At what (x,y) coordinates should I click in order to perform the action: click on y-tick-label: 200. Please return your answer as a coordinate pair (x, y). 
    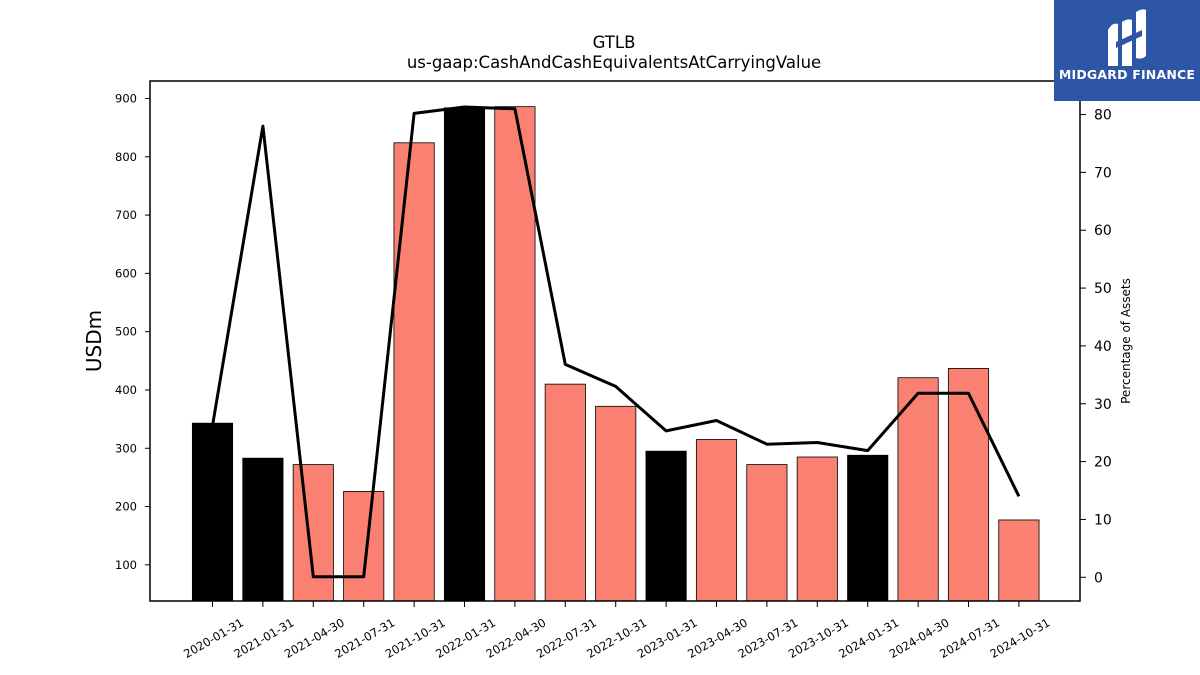
    Looking at the image, I should click on (126, 507).